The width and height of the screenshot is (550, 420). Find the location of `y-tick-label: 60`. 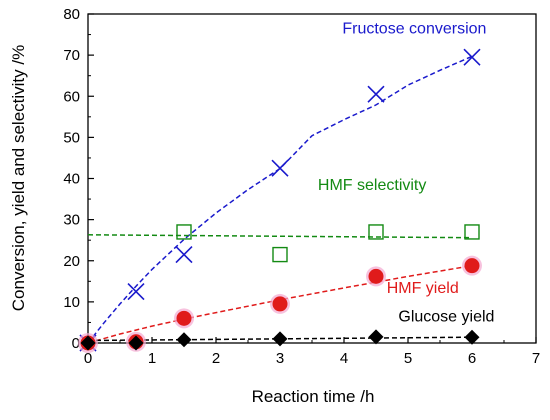

y-tick-label: 60 is located at coordinates (71, 96).